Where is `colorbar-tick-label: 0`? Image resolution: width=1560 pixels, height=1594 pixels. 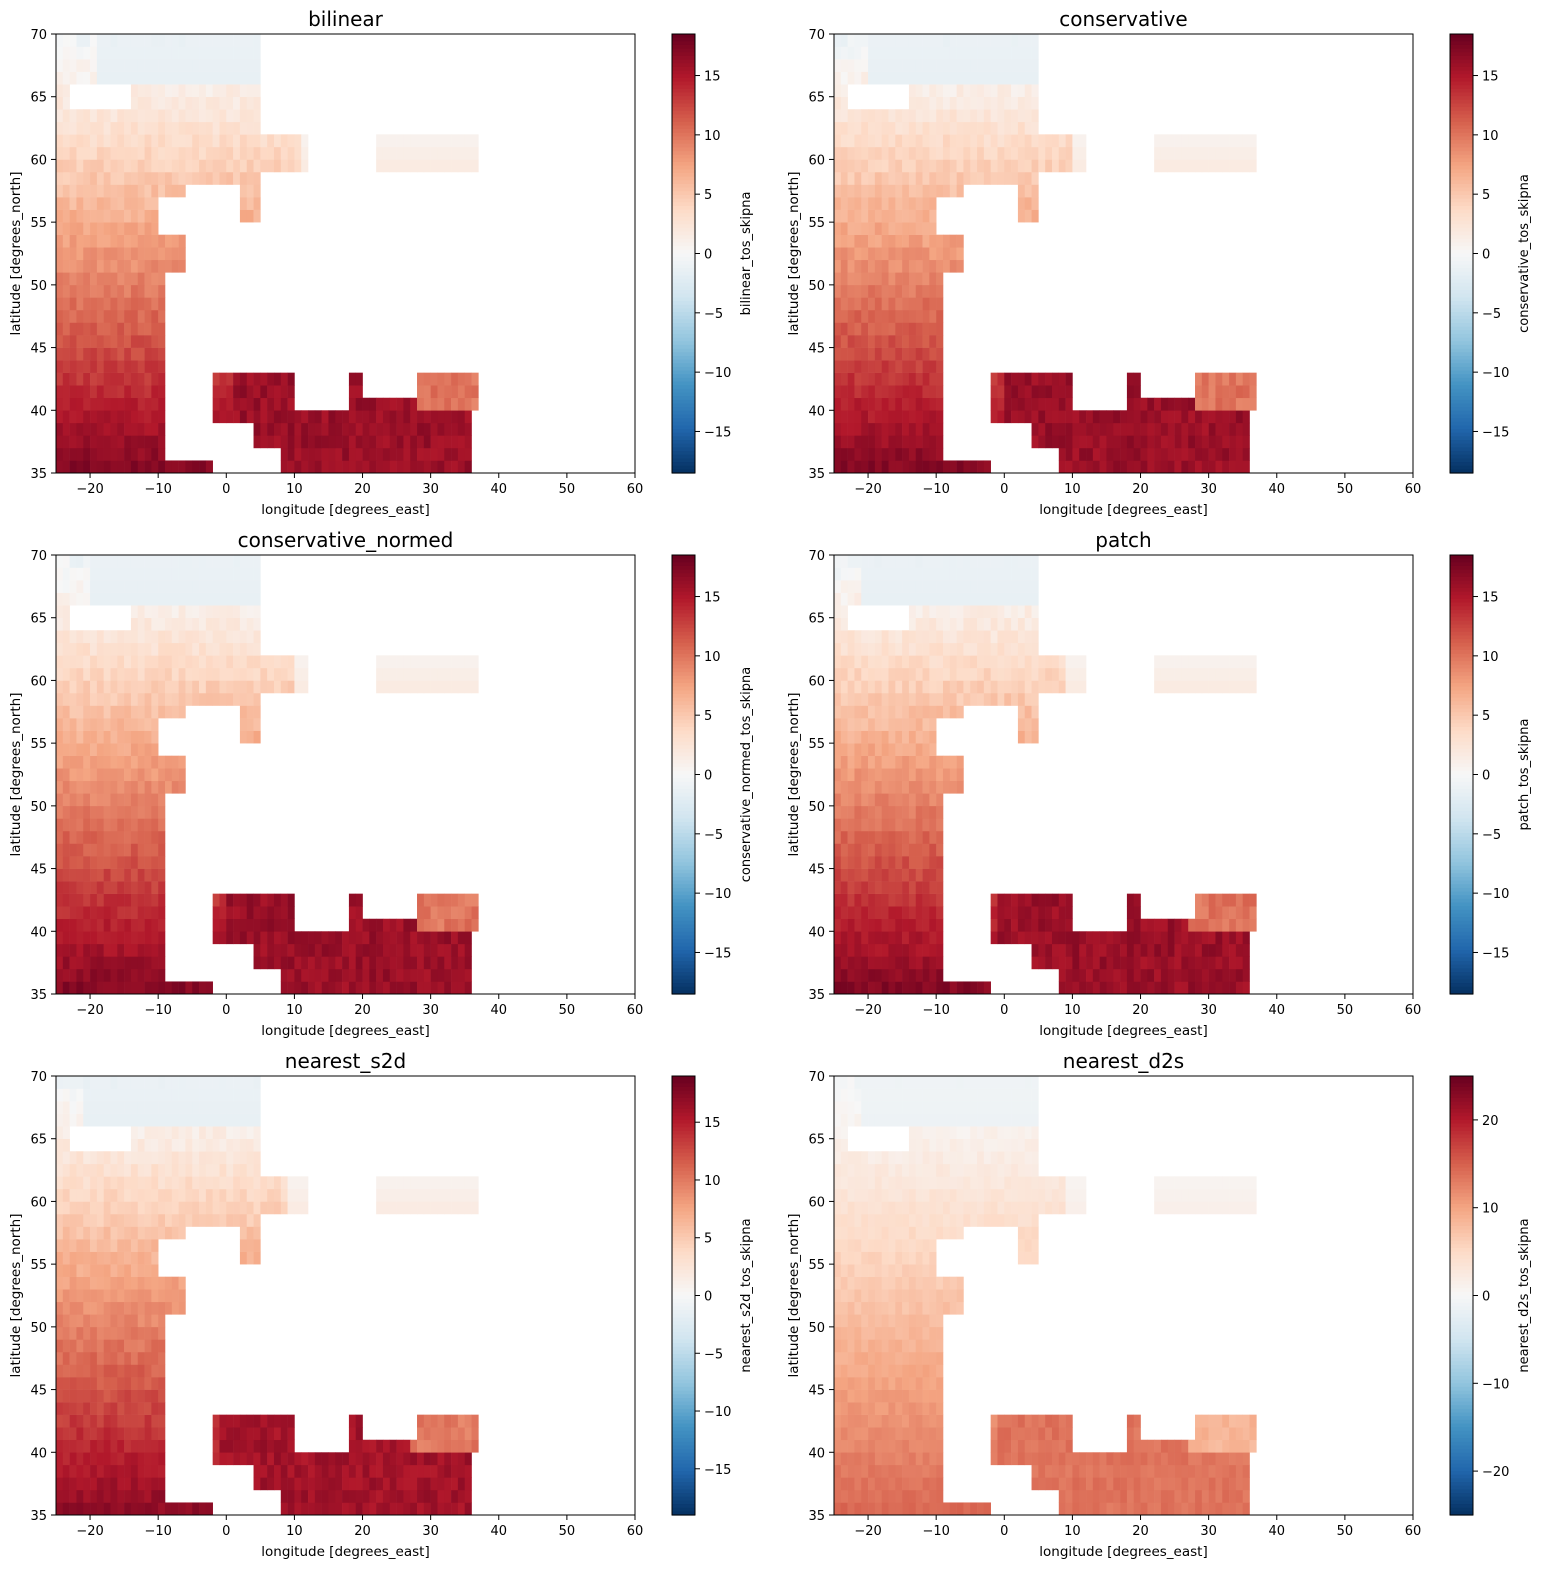
colorbar-tick-label: 0 is located at coordinates (708, 255).